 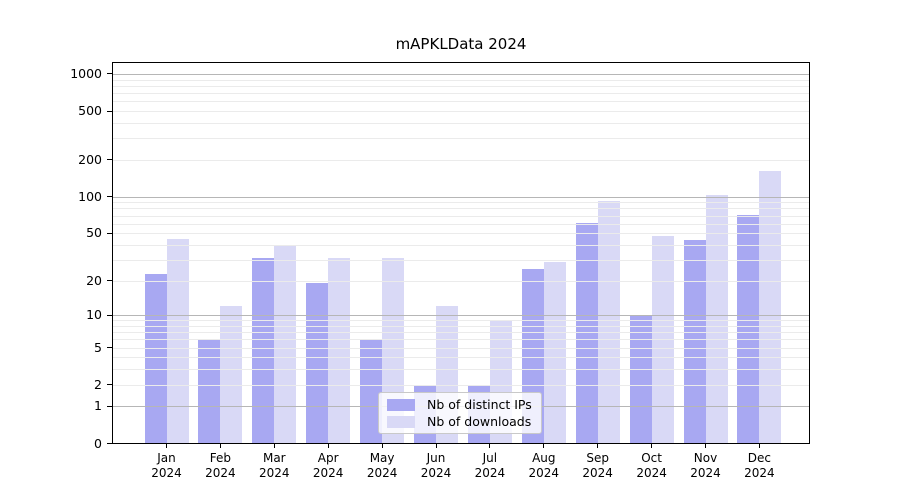 I want to click on y-tick-label-500: 500, so click(x=90, y=110).